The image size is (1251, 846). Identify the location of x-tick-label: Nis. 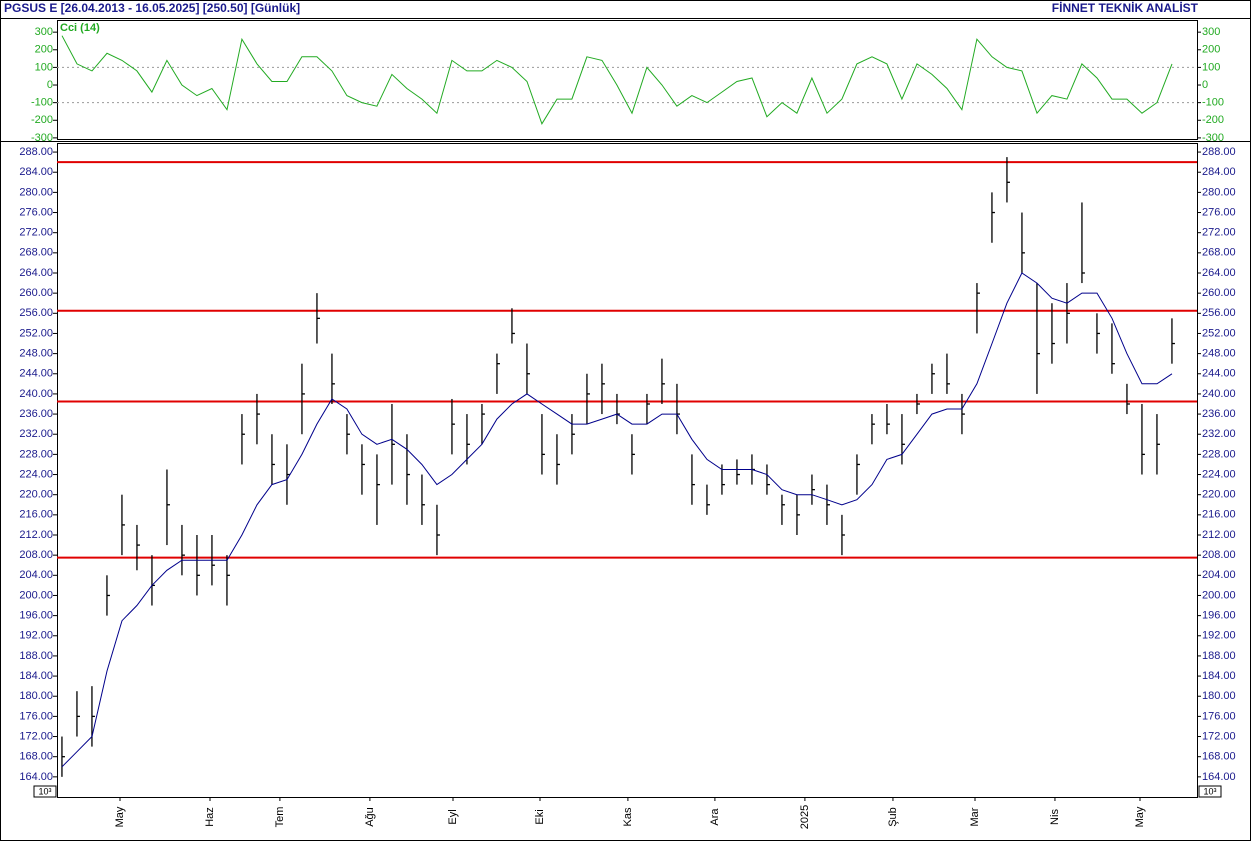
(1055, 817).